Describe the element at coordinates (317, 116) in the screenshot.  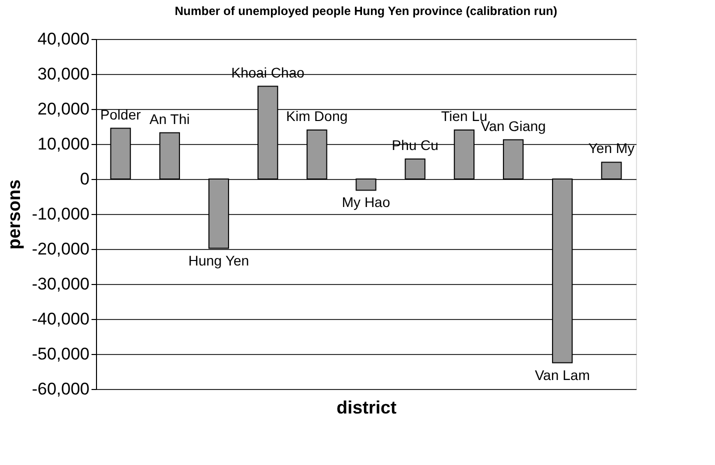
I see `x-tick-label: Kim Dong` at that location.